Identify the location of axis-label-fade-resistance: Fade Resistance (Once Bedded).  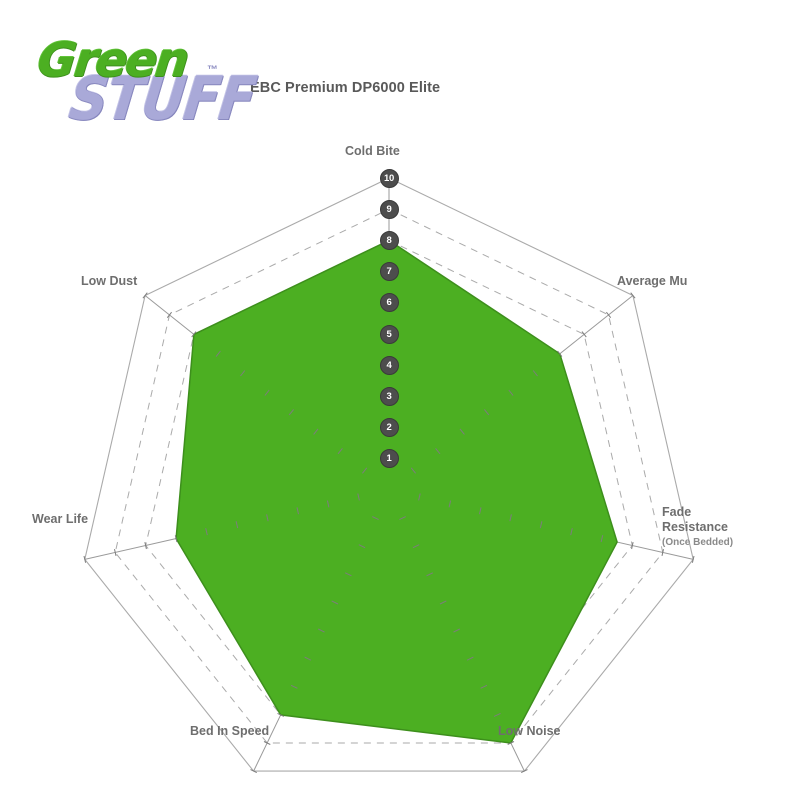
(697, 527).